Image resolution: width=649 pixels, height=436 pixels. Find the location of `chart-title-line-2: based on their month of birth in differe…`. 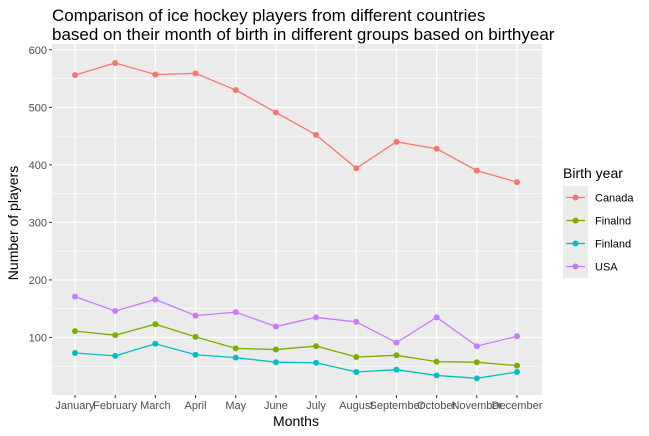

chart-title-line-2: based on their month of birth in differe… is located at coordinates (303, 34).